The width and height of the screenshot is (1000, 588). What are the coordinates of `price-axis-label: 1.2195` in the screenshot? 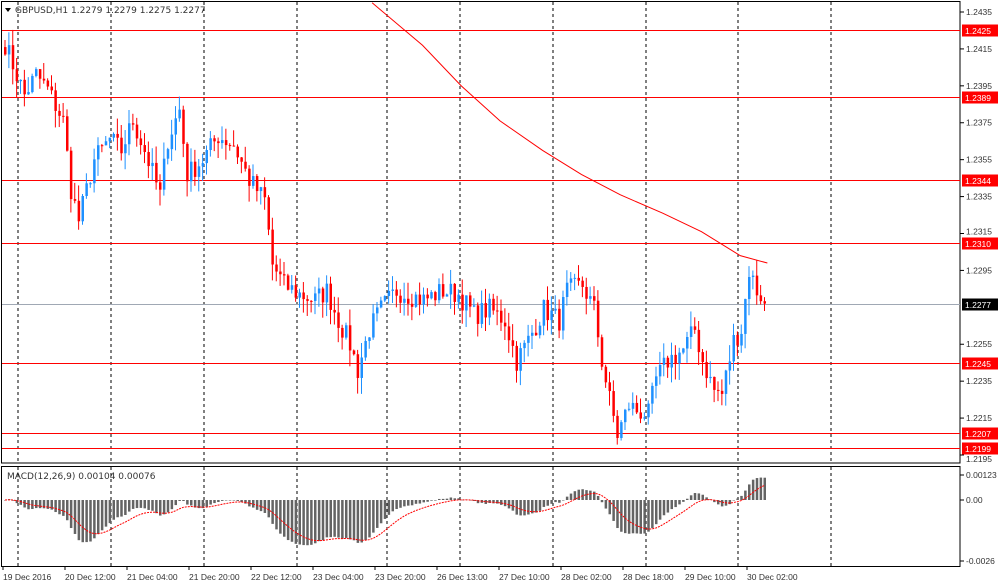 It's located at (979, 459).